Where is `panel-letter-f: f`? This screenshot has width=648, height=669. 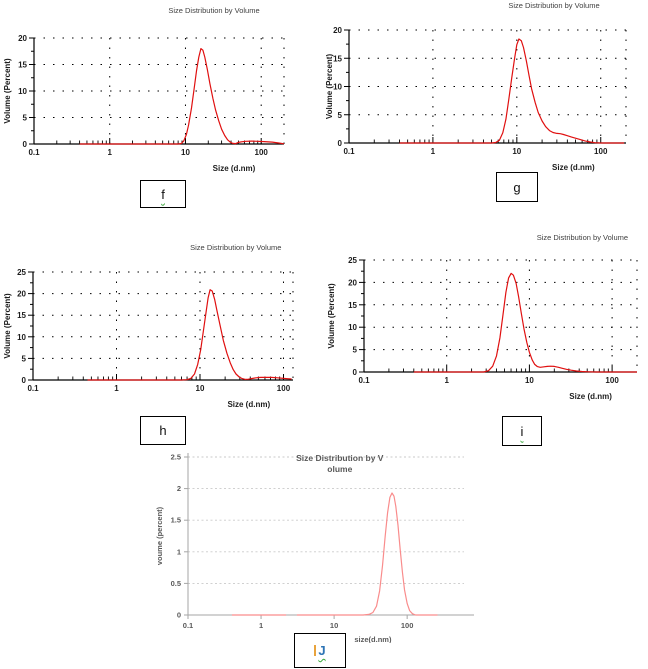 panel-letter-f: f is located at coordinates (163, 194).